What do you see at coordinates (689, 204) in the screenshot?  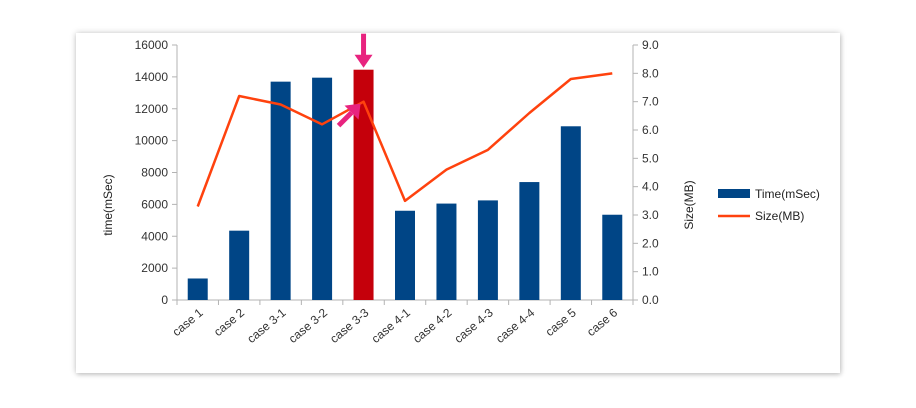 I see `y-axis-title-right: Size(MB)` at bounding box center [689, 204].